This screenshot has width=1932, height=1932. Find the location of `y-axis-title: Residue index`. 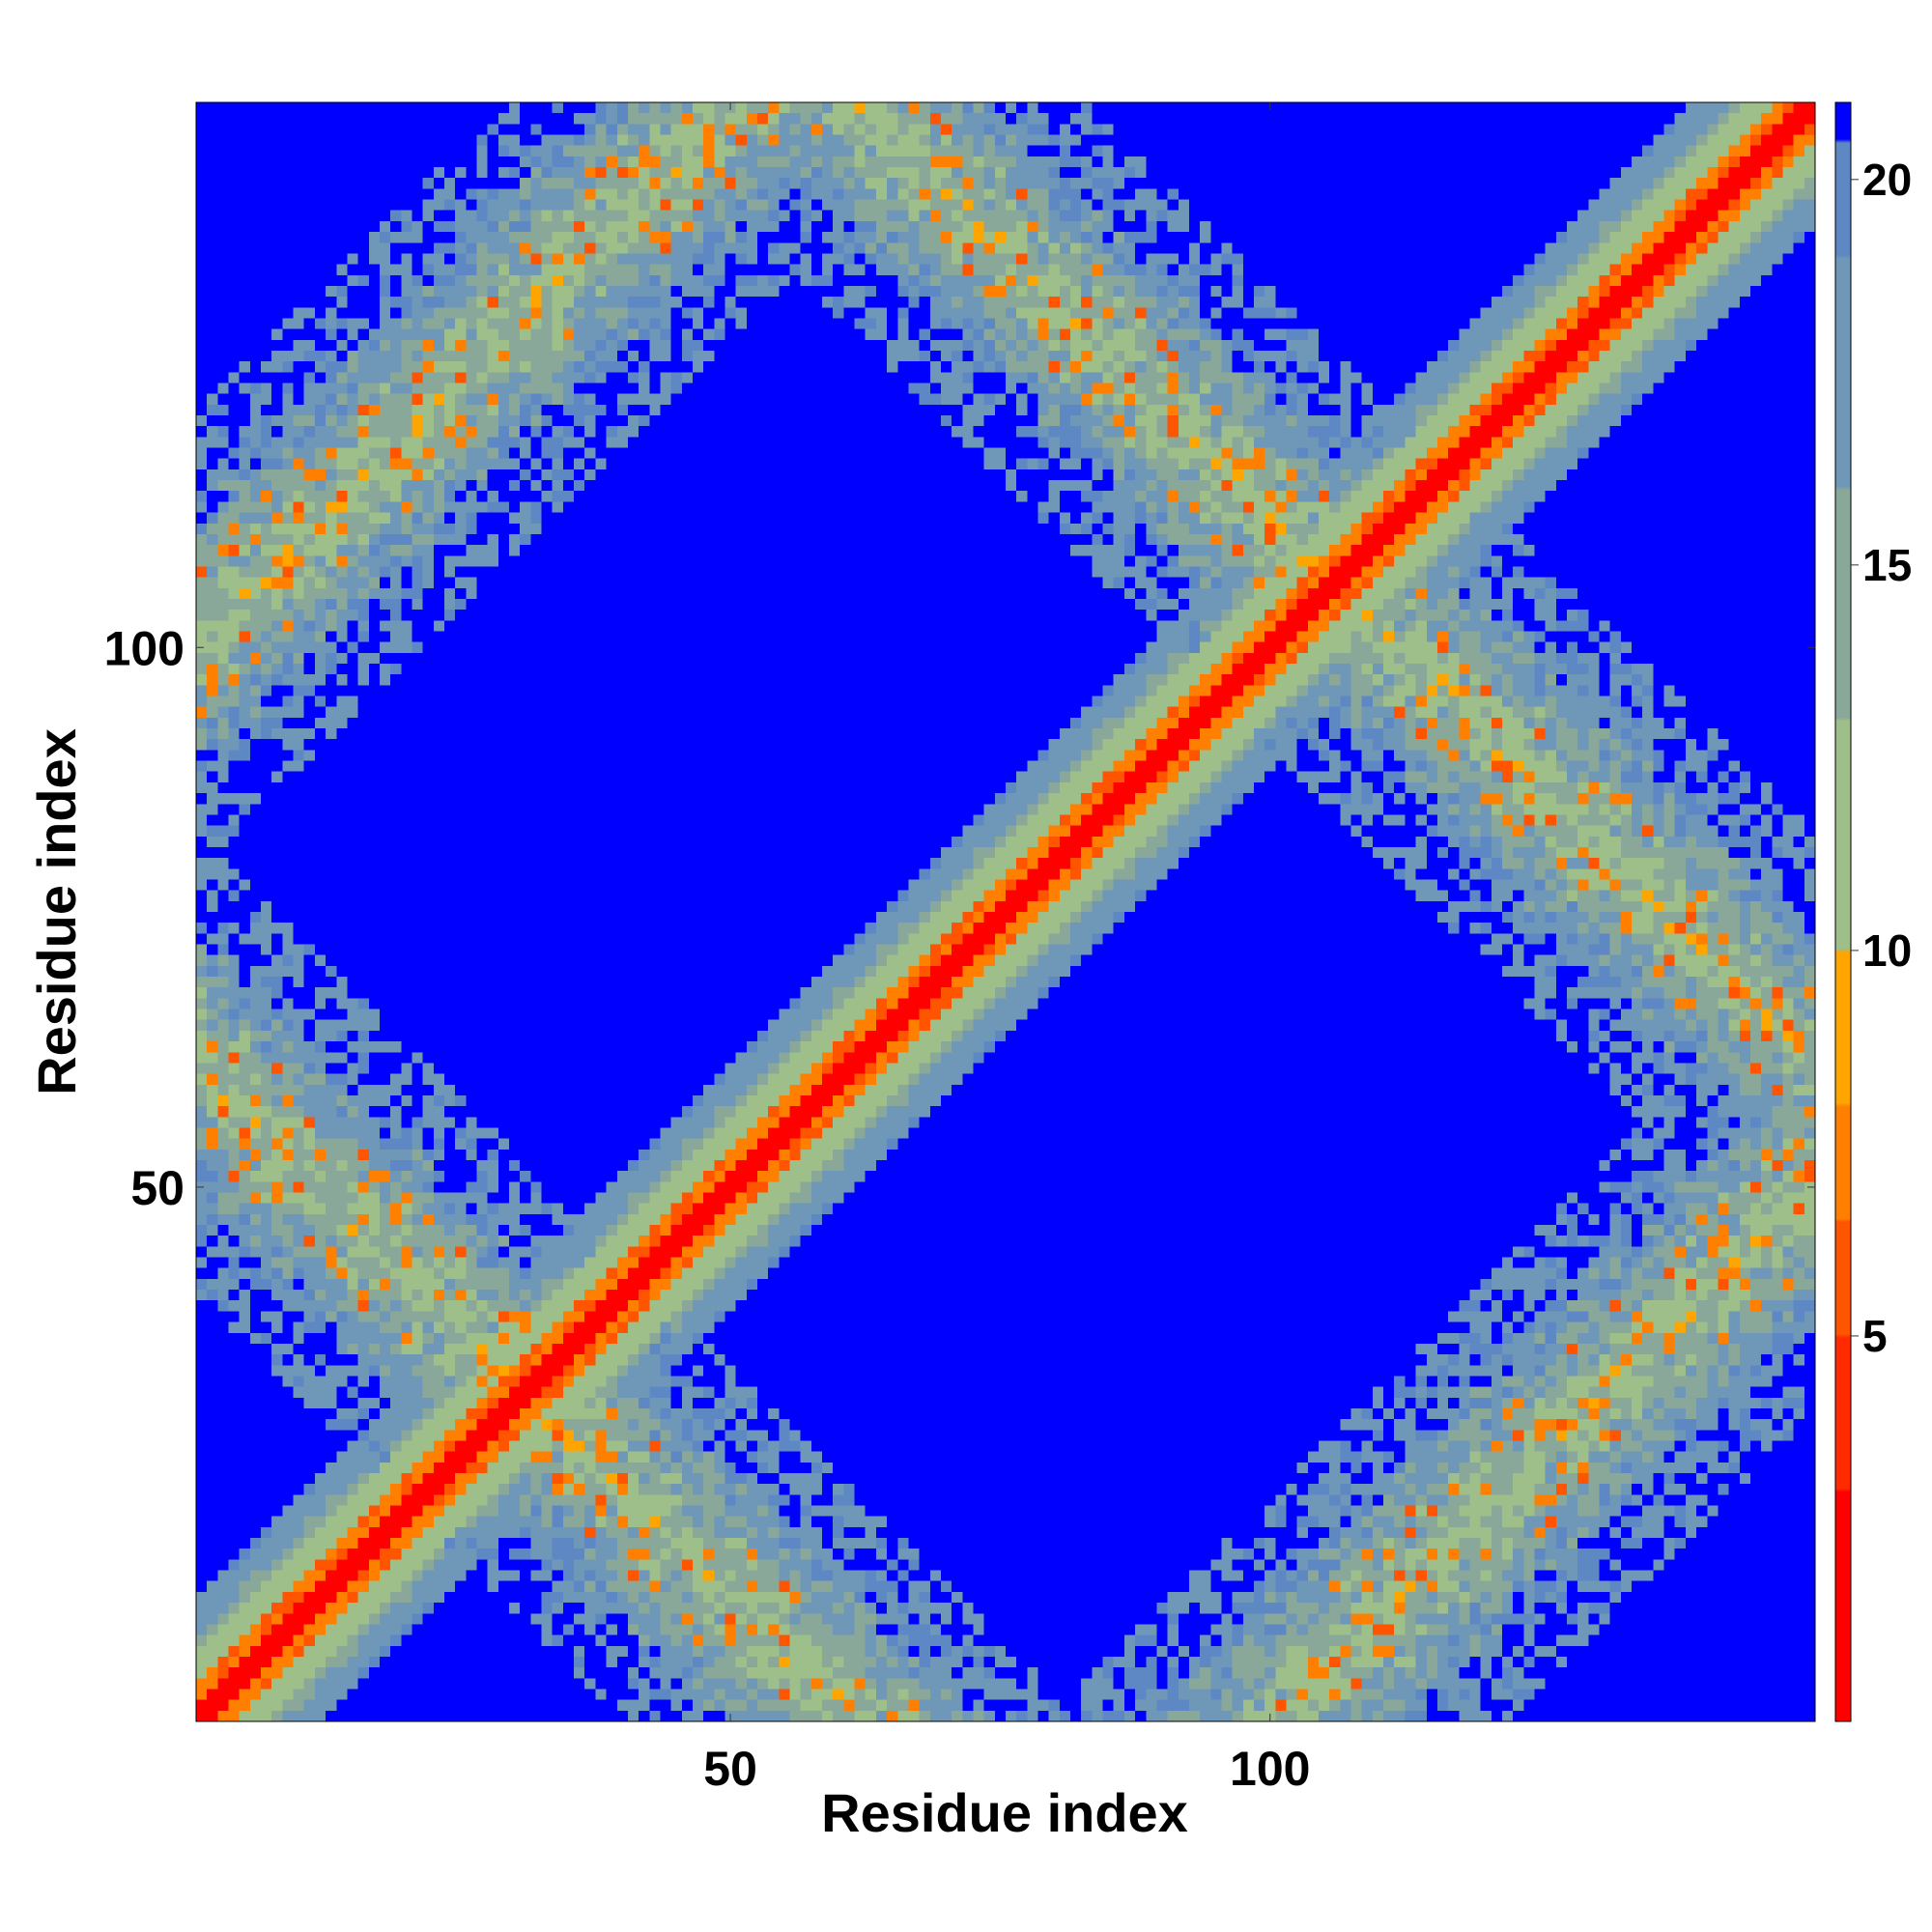

y-axis-title: Residue index is located at coordinates (56, 911).